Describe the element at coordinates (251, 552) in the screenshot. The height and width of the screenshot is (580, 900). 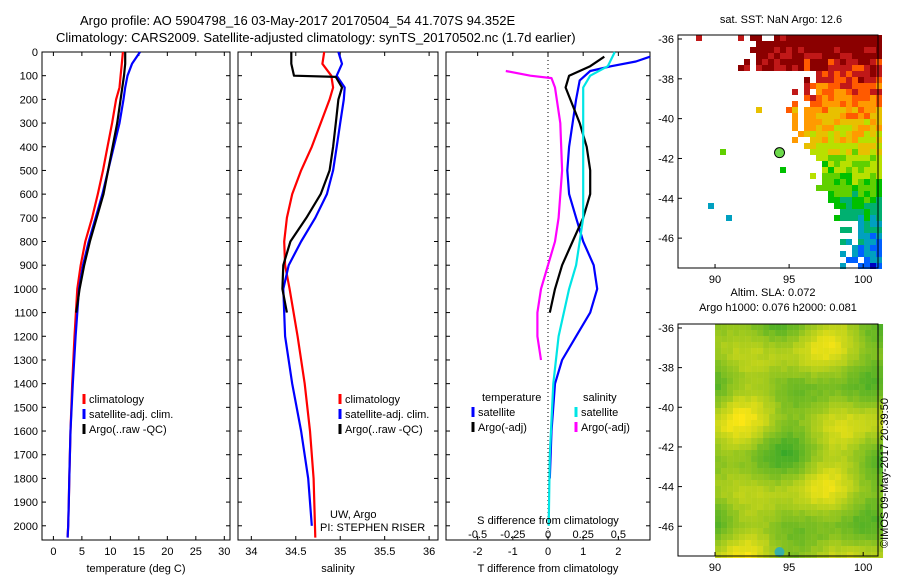
I see `x-tick-label: 34` at that location.